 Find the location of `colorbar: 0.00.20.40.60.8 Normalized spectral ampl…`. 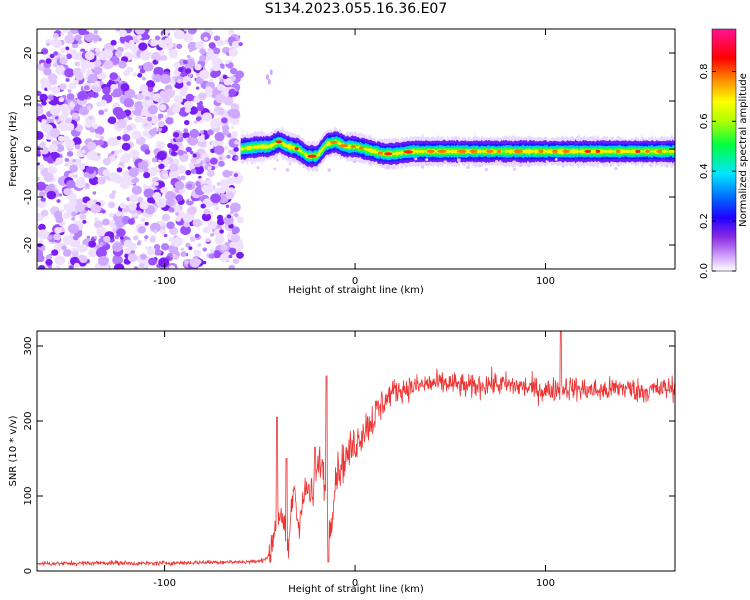

colorbar: 0.00.20.40.60.8 Normalized spectral ampl… is located at coordinates (724, 154).